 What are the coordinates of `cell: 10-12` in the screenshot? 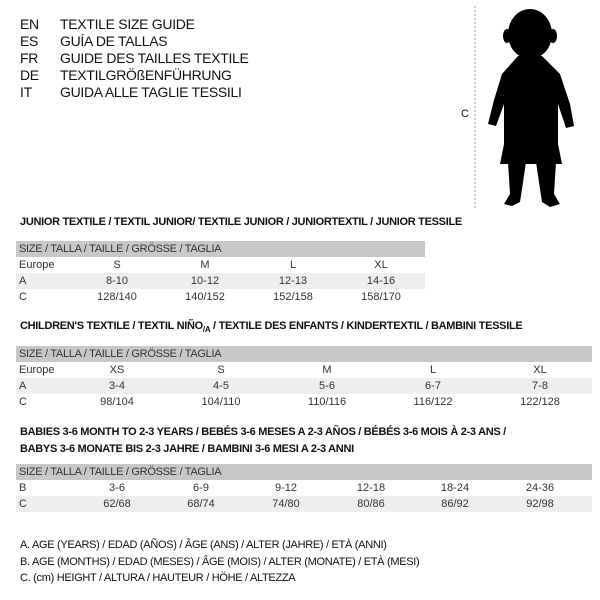 It's located at (205, 281).